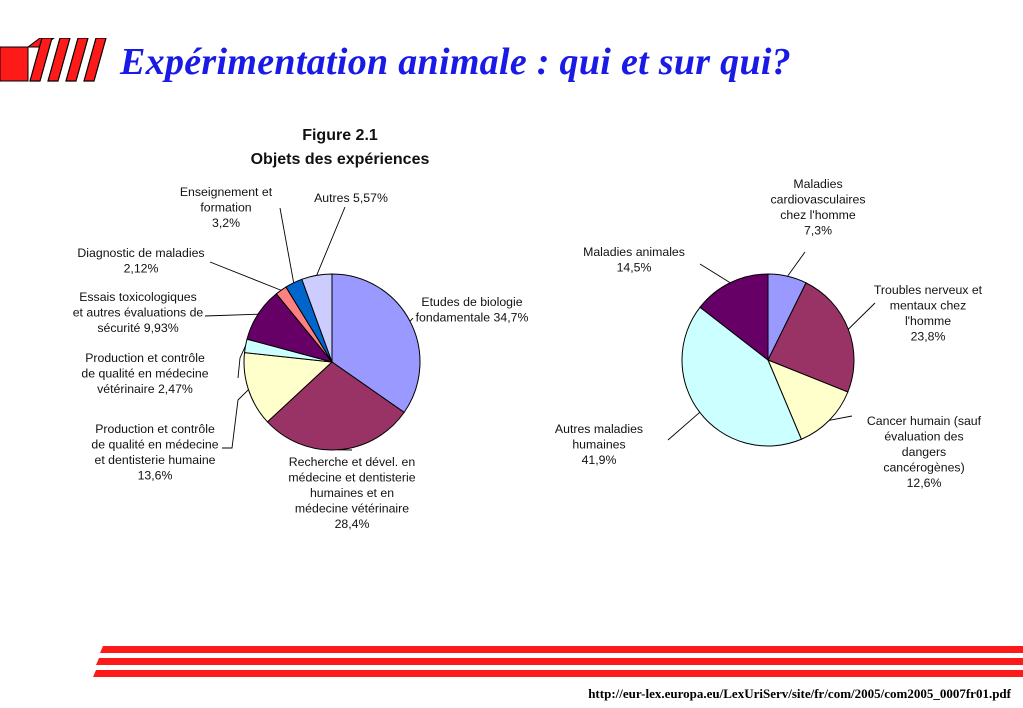 This screenshot has height=708, width=1023. Describe the element at coordinates (140, 261) in the screenshot. I see `slice-label: Diagnostic de maladies 2,12%` at that location.